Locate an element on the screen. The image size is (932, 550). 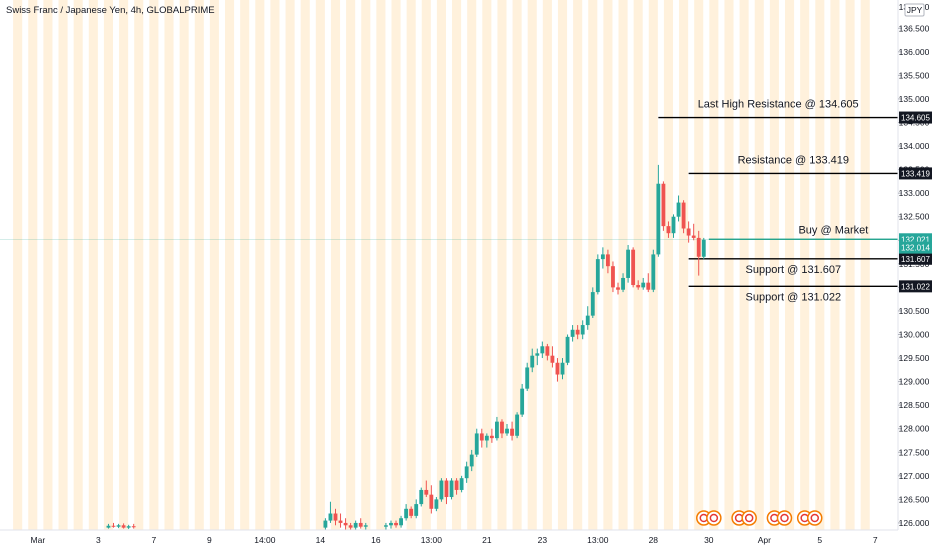
price-axis is located at coordinates (915, 275).